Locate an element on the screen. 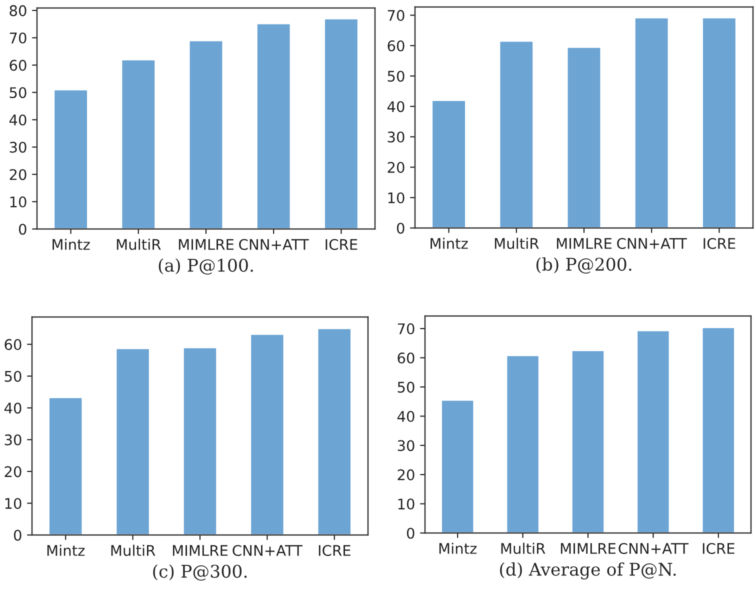 The width and height of the screenshot is (755, 596). x-axis-title: (a) P@100. is located at coordinates (205, 266).